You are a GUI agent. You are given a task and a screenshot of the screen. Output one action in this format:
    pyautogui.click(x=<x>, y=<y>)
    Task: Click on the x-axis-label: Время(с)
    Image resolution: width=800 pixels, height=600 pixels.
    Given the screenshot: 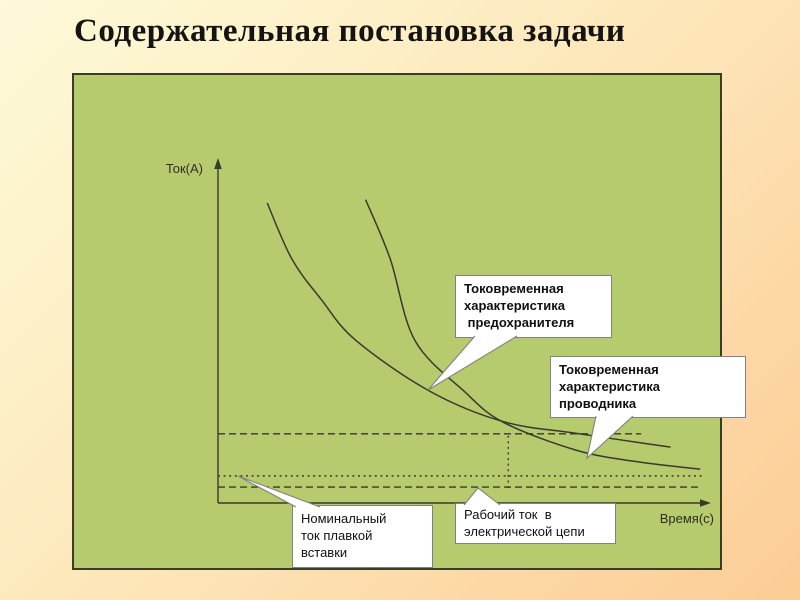 What is the action you would take?
    pyautogui.click(x=686, y=518)
    